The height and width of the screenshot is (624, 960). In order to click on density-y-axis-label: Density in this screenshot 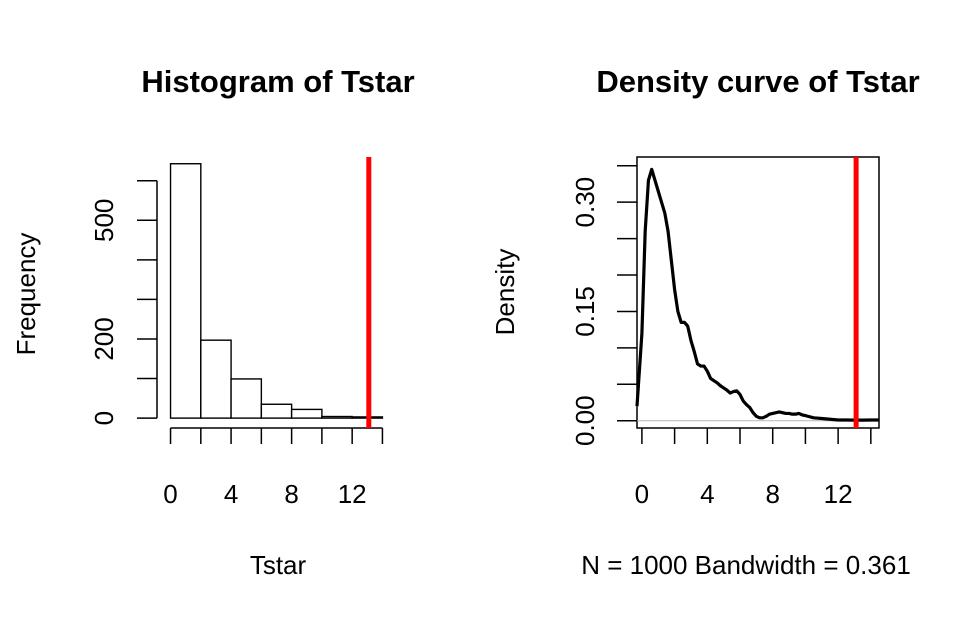, I will do `click(505, 292)`.